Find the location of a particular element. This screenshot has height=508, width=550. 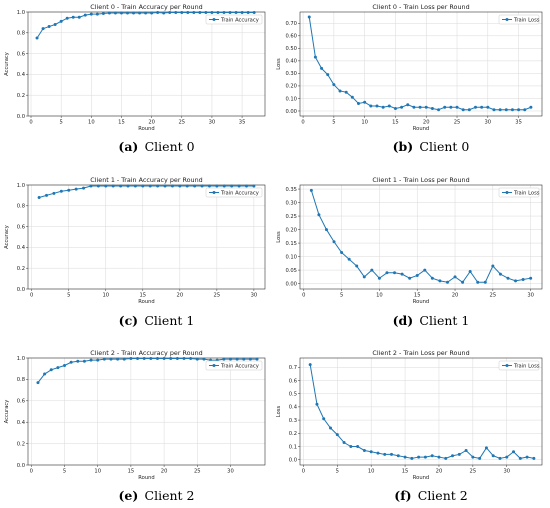

x-tick-label: 0 is located at coordinates (302, 123).